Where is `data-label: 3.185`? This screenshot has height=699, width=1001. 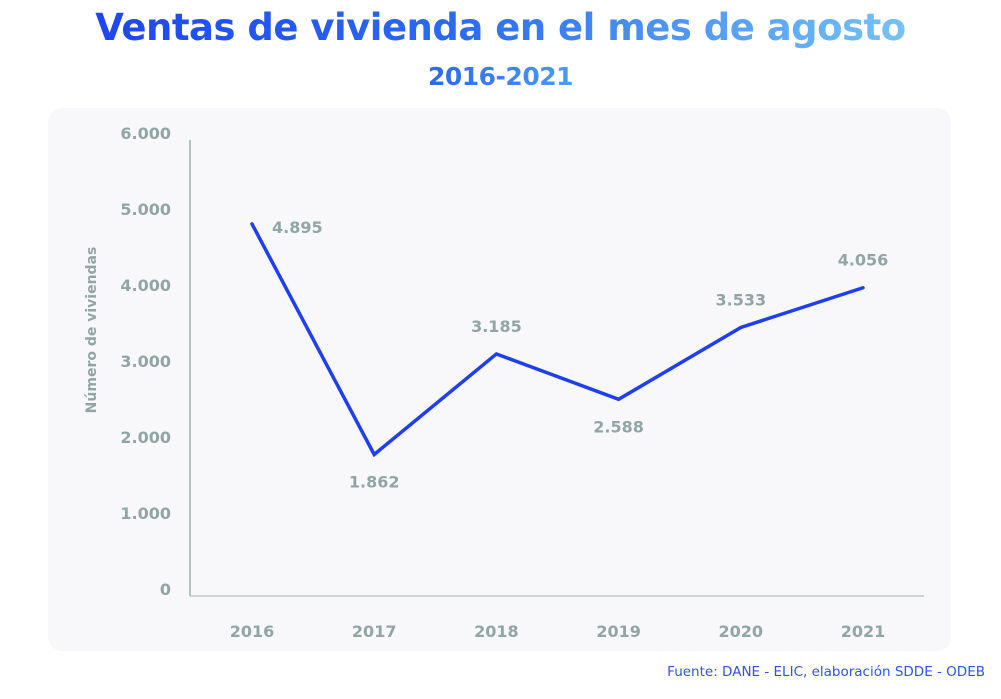 data-label: 3.185 is located at coordinates (496, 326).